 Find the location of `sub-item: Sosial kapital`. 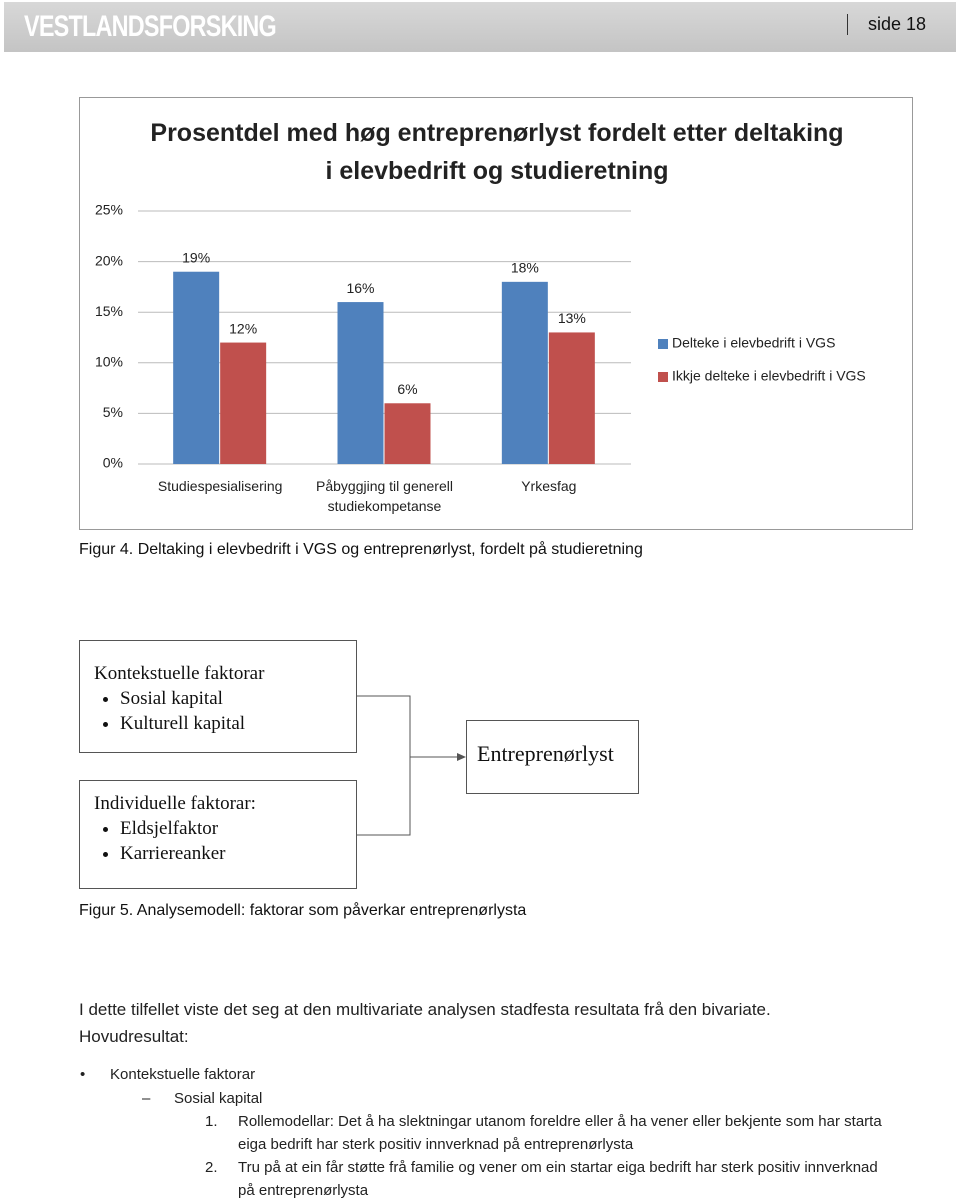

sub-item: Sosial kapital is located at coordinates (218, 1098).